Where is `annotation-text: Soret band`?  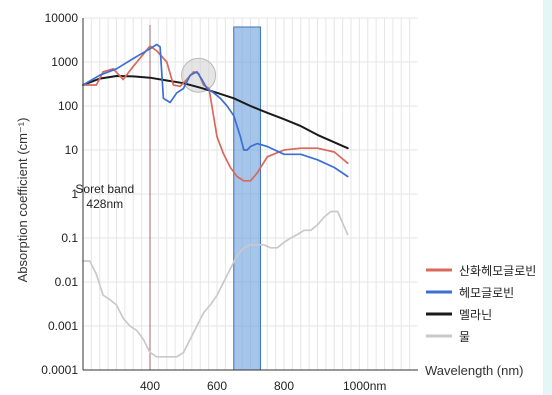
annotation-text: Soret band is located at coordinates (104, 189).